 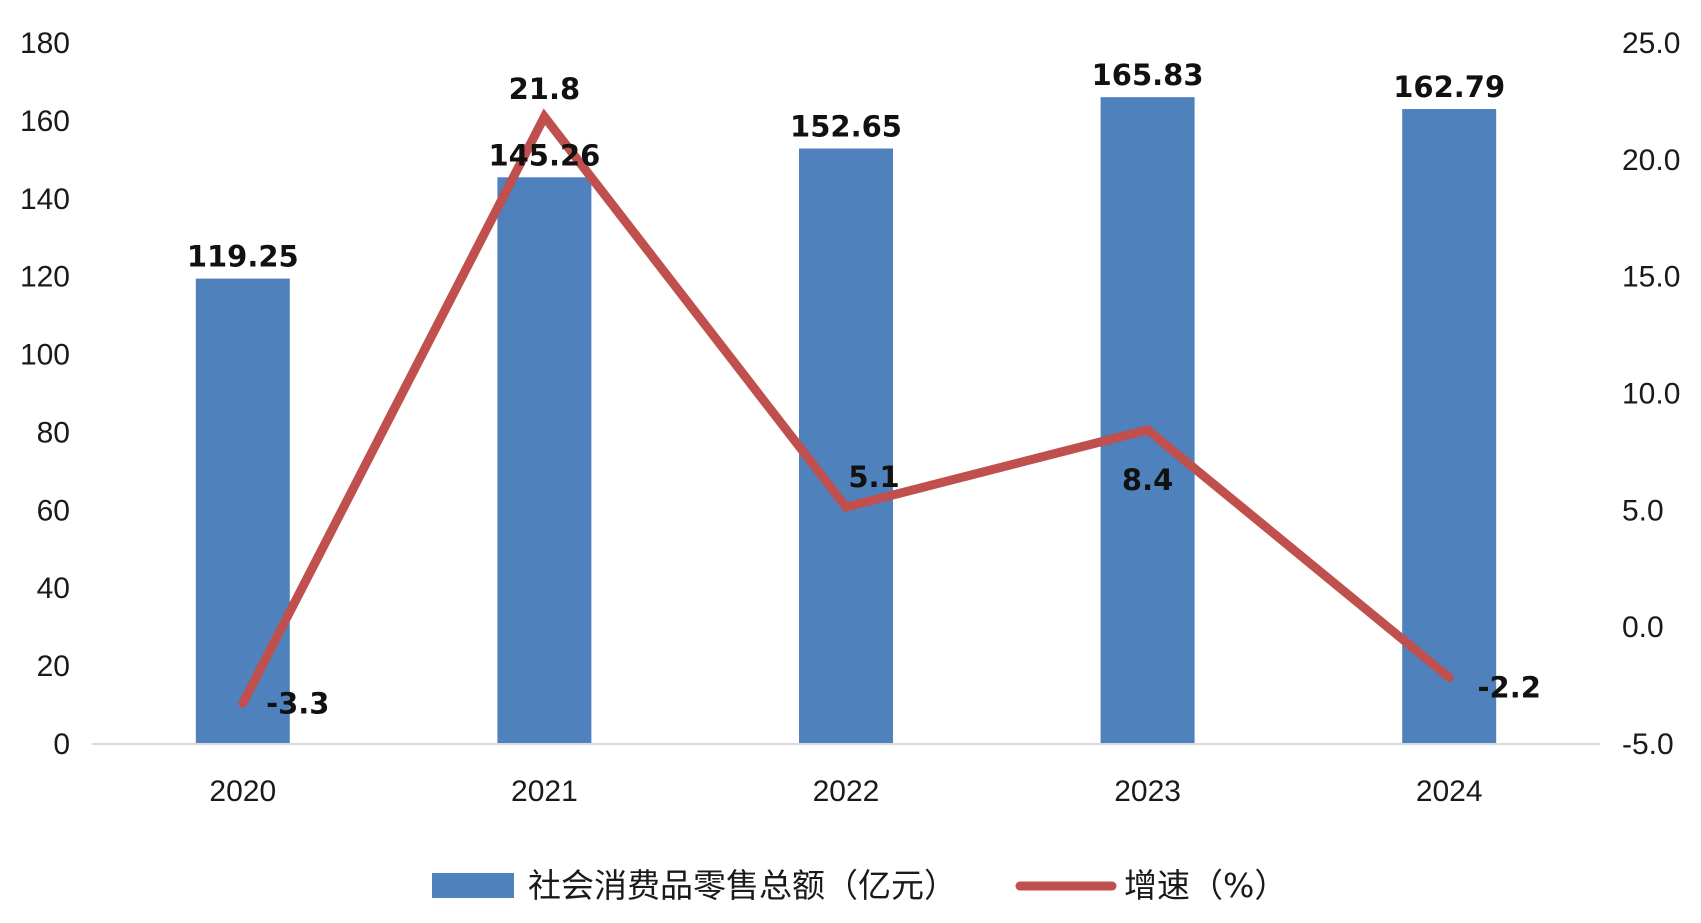 I want to click on left-axis-ticks: 0 20 40 60 80 100 120 140 160 180, so click(x=45, y=394).